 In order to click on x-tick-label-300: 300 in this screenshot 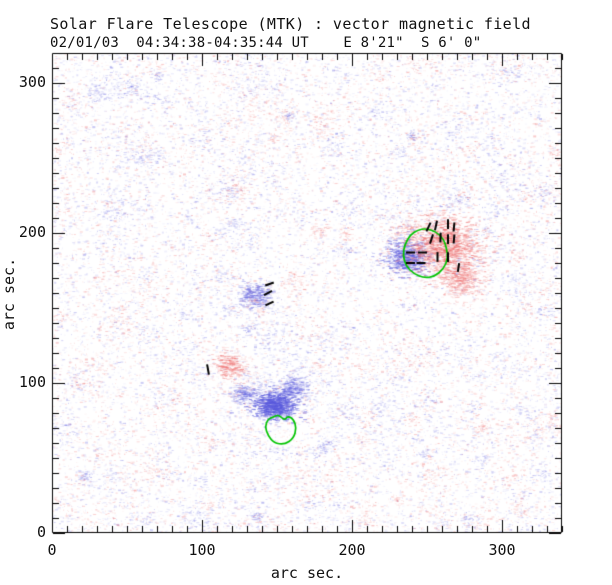, I will do `click(502, 550)`.